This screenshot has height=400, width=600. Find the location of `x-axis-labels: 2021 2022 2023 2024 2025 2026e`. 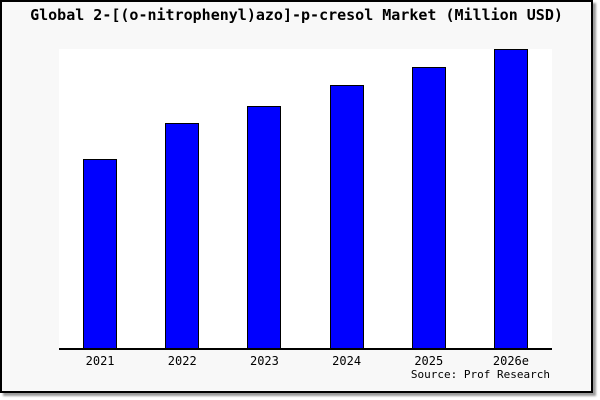

x-axis-labels: 2021 2022 2023 2024 2025 2026e is located at coordinates (305, 361).